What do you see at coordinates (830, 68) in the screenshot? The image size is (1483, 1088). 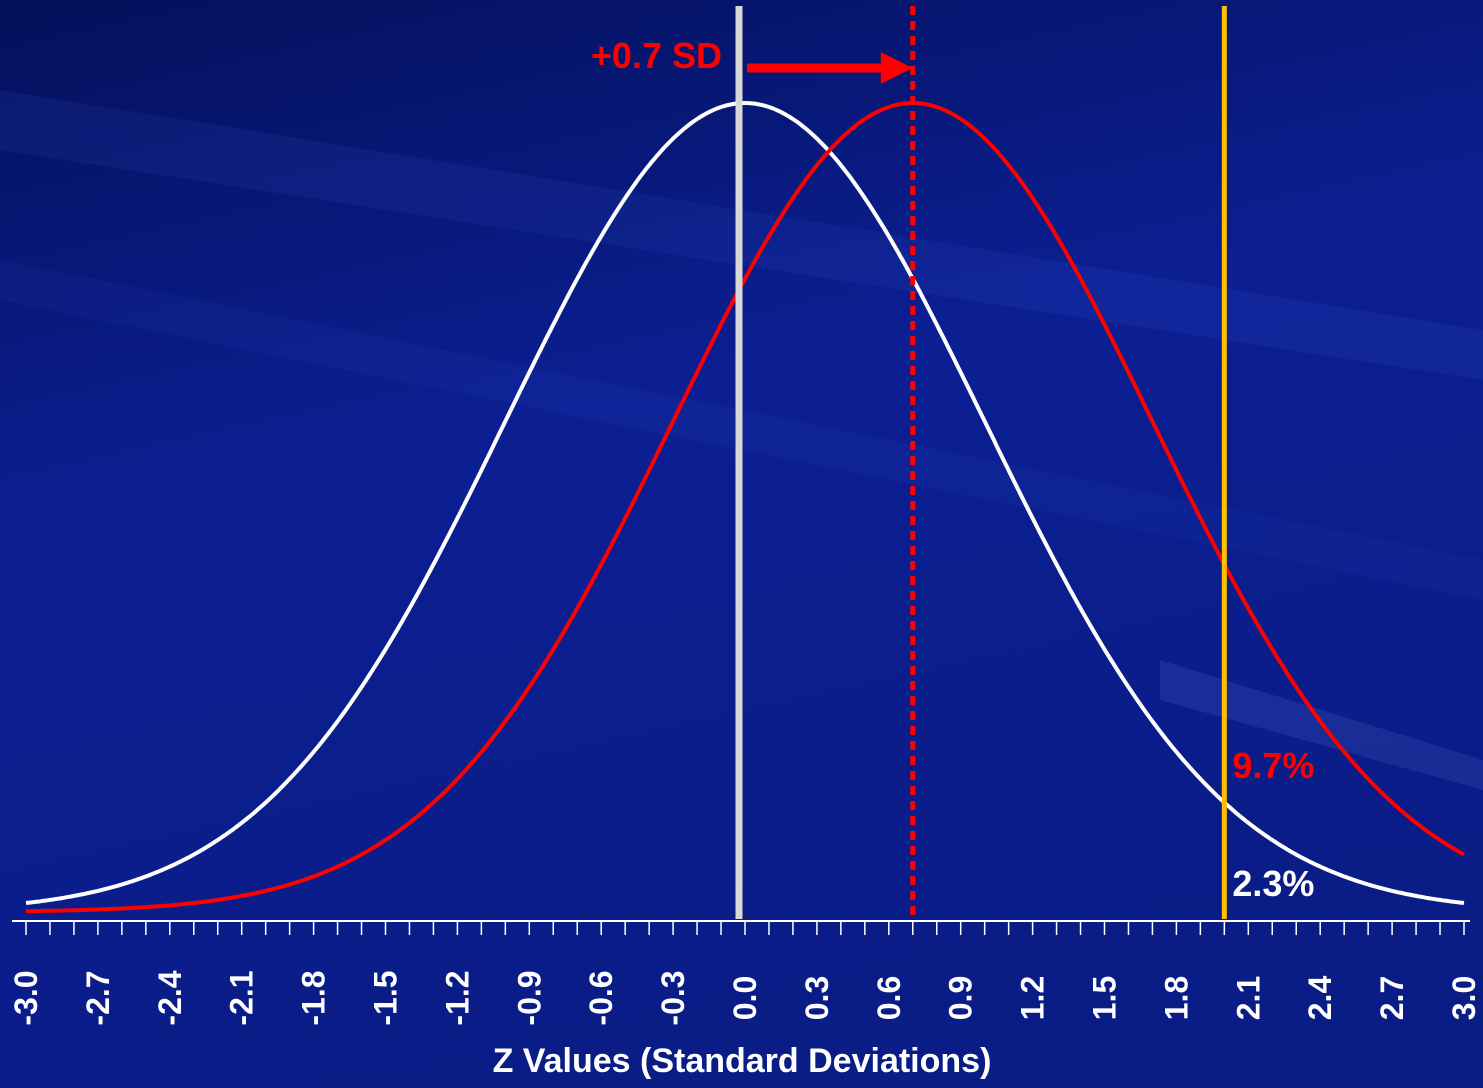 I see `shift-arrow` at bounding box center [830, 68].